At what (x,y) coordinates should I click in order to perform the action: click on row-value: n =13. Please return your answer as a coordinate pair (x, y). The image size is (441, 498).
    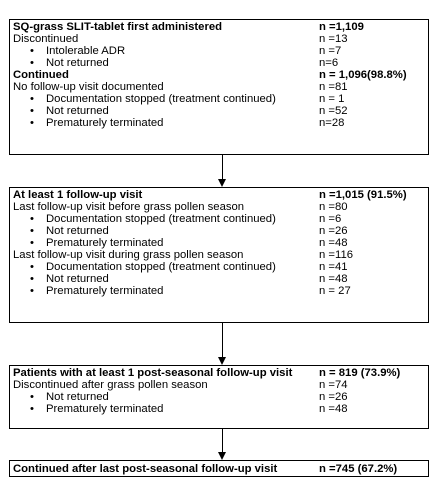
    Looking at the image, I should click on (333, 39).